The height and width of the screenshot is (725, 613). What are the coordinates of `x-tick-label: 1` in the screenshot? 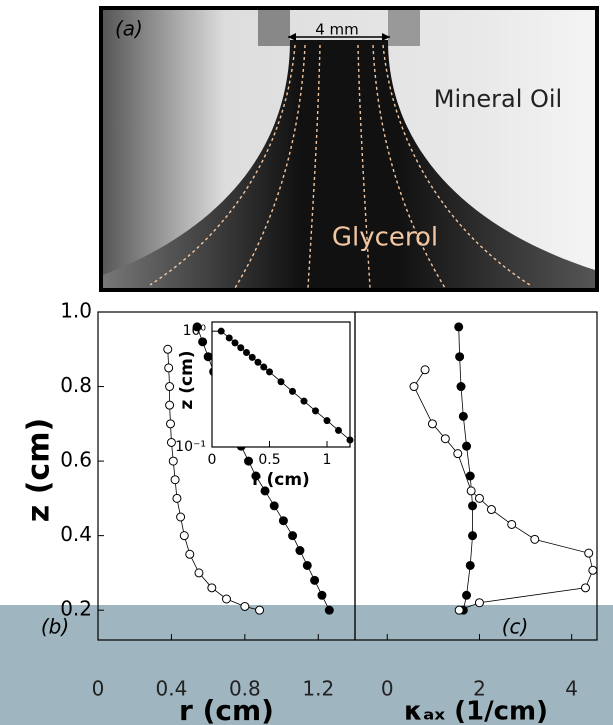 It's located at (327, 460).